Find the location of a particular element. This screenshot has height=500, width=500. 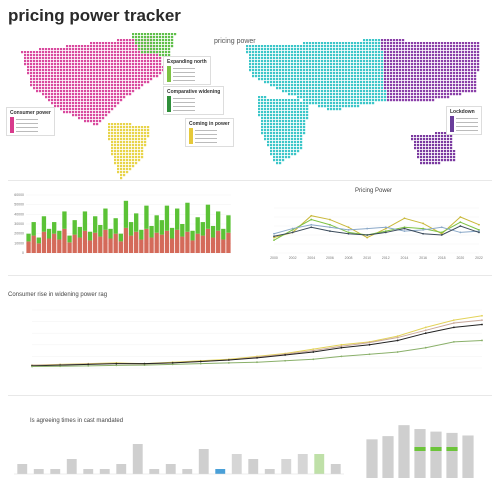

pricing-chart-title: Pricing Power is located at coordinates (374, 191).